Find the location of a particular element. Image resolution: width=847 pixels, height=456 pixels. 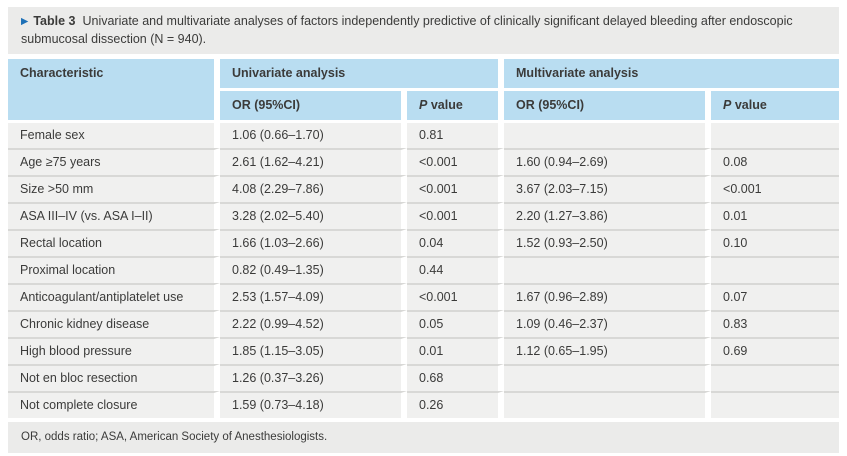

cell-characteristic: ASA III–IV (vs. ASA I–II) is located at coordinates (114, 215).